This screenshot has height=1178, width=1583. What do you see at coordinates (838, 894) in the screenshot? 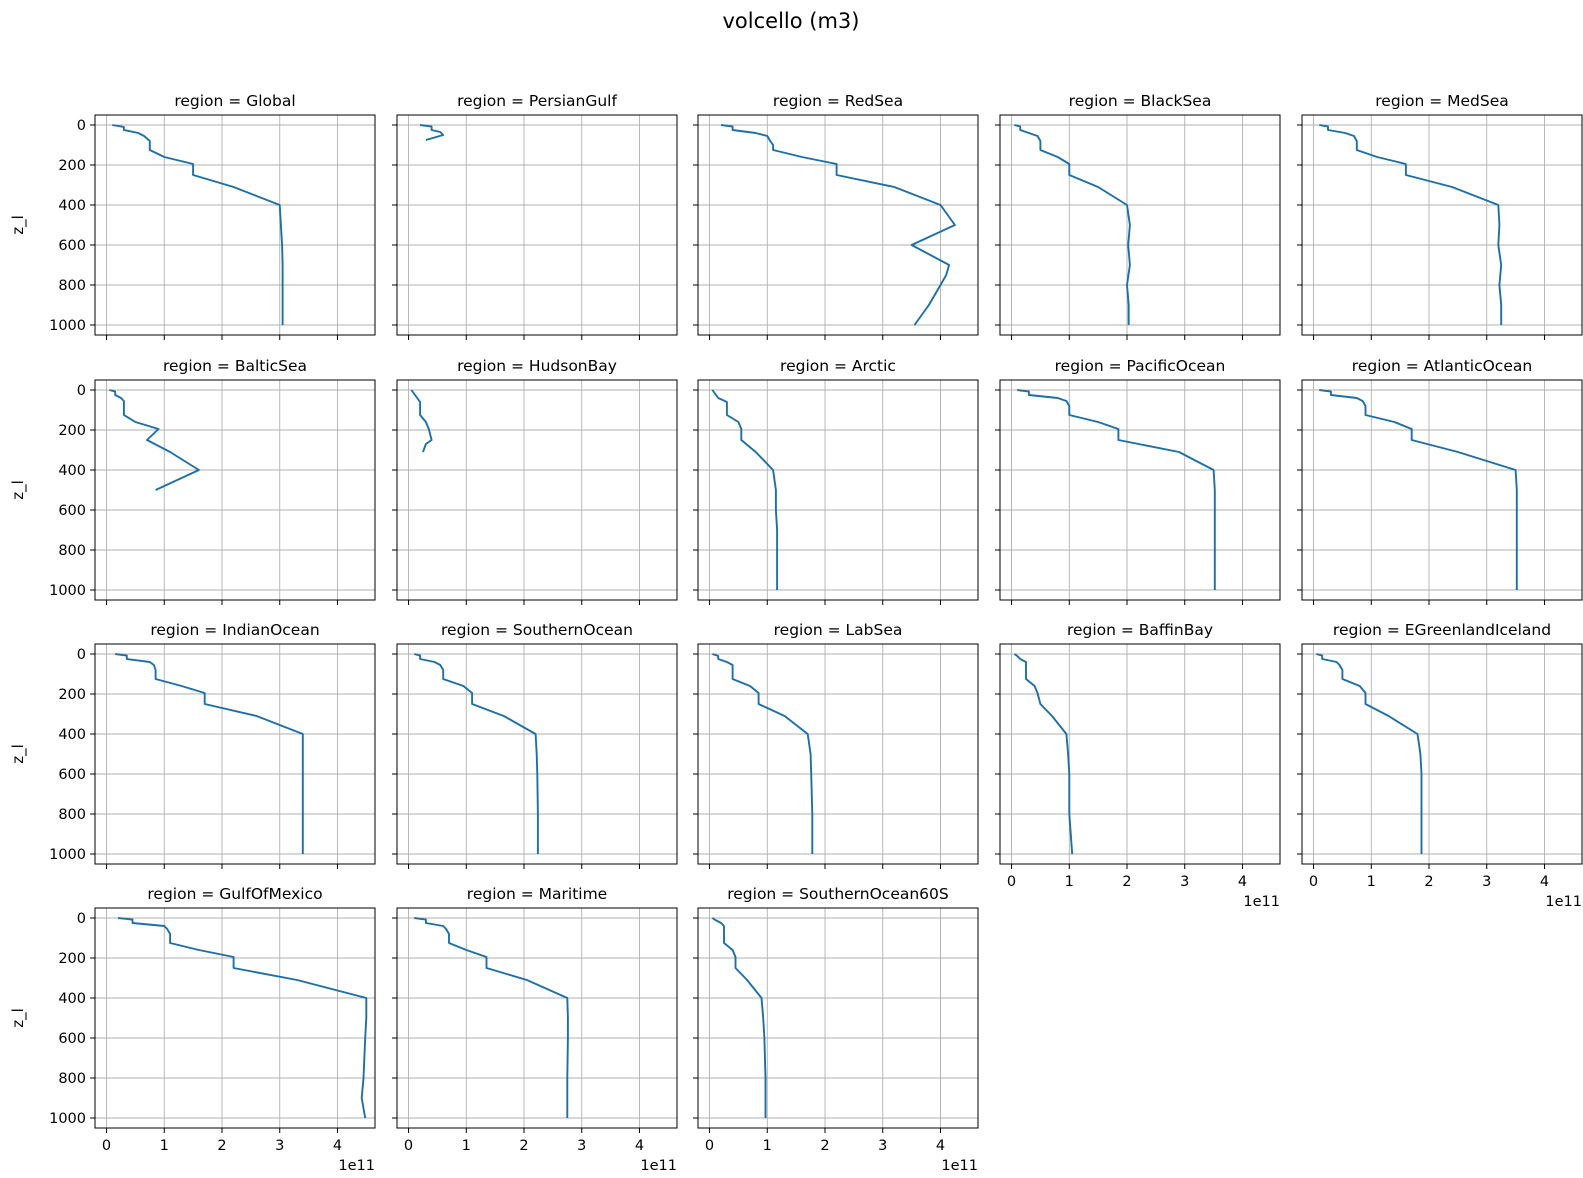
I see `panel-title: region = SouthernOcean60S` at bounding box center [838, 894].